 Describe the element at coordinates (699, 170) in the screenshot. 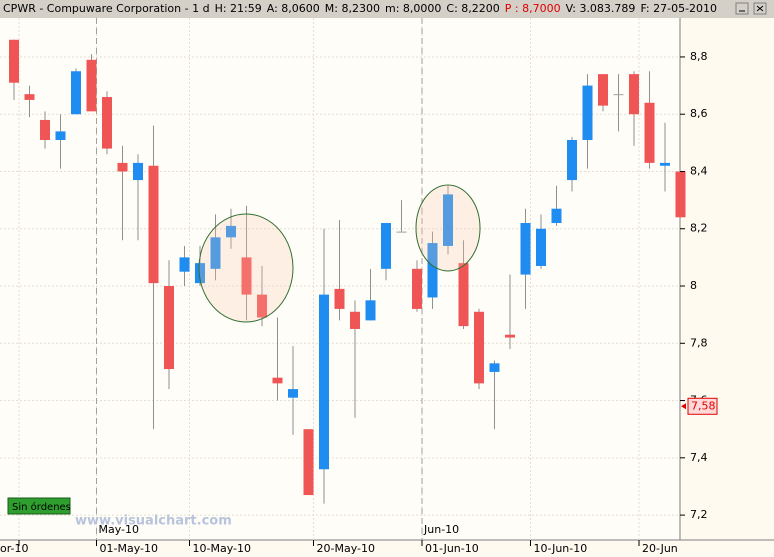

I see `y-tick-label: 8,4` at that location.